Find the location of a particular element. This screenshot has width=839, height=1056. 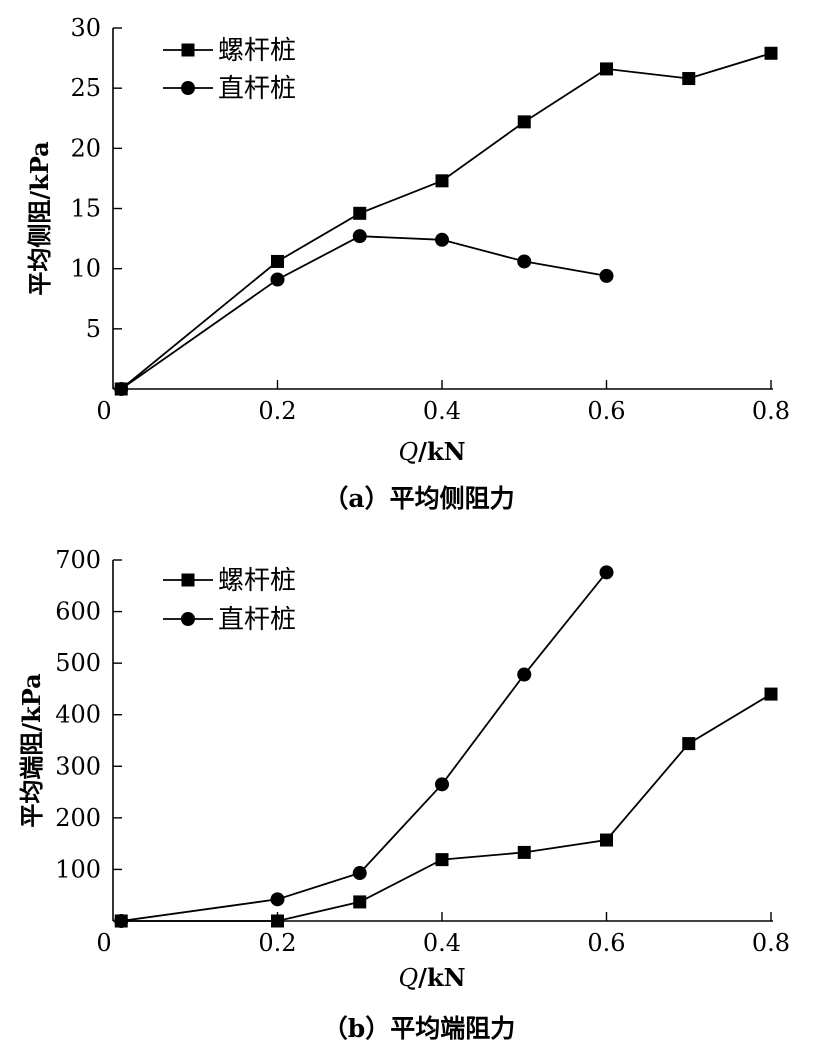

y-tick-label: 25 is located at coordinates (85, 88).